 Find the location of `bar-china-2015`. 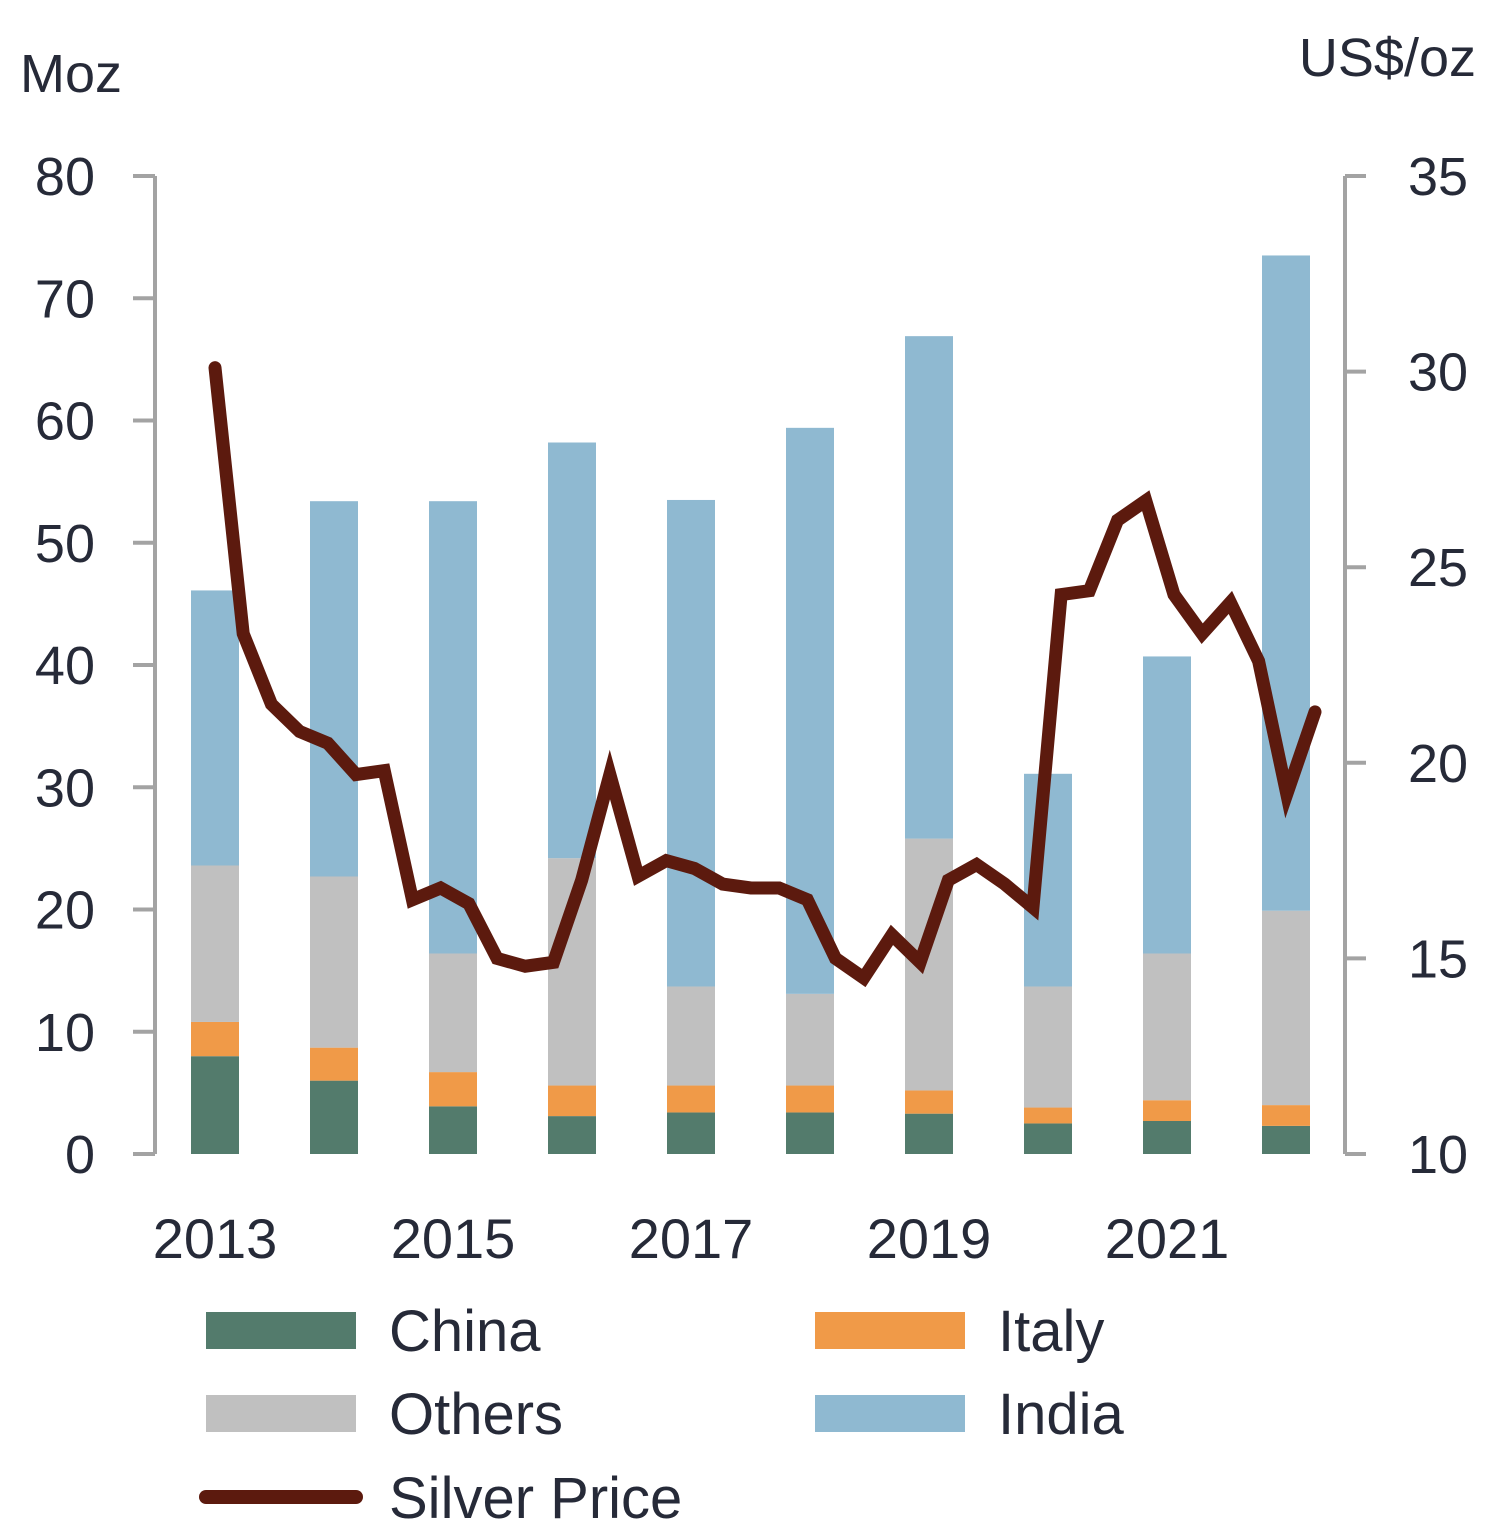

bar-china-2015 is located at coordinates (453, 1130).